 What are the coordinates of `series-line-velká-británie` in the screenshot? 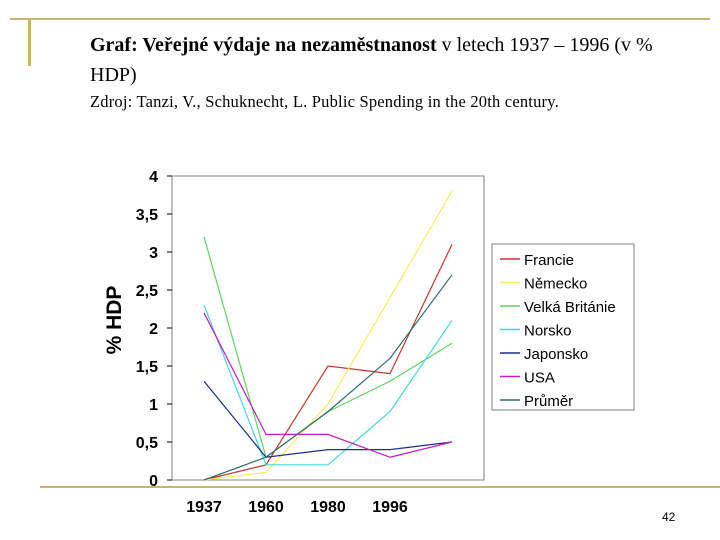 It's located at (328, 347).